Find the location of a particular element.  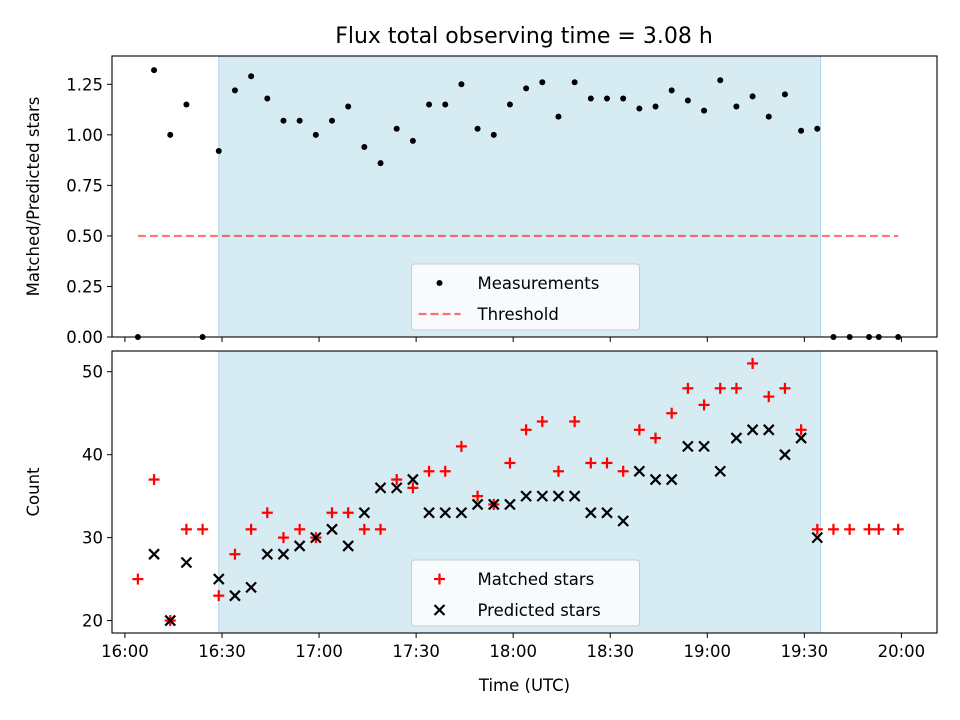

x-tick-label: 20:00 is located at coordinates (902, 651).